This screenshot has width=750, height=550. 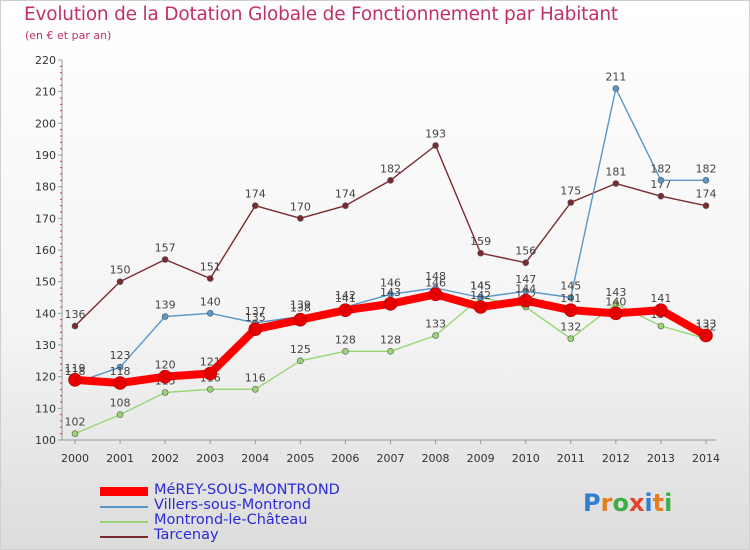 I want to click on x-tick-label: 2001, so click(x=120, y=458).